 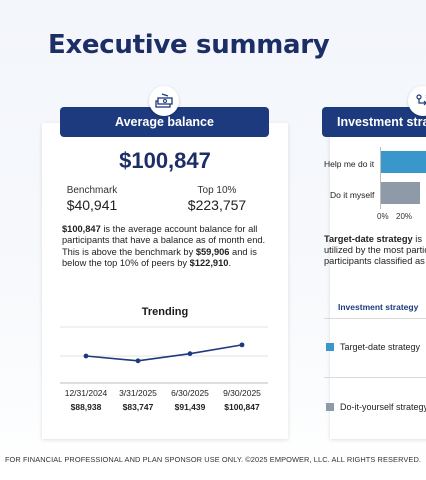 I want to click on axis-tick-label: 20%, so click(x=404, y=216).